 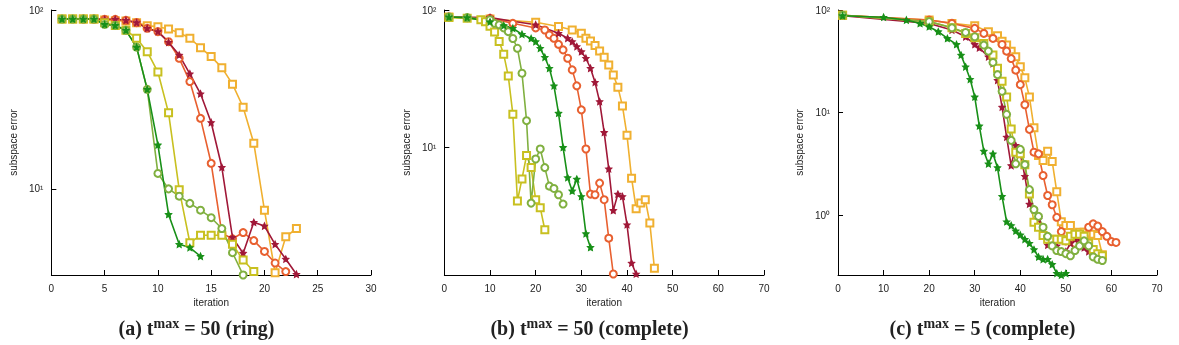 What do you see at coordinates (318, 288) in the screenshot?
I see `x-tick-label: 25` at bounding box center [318, 288].